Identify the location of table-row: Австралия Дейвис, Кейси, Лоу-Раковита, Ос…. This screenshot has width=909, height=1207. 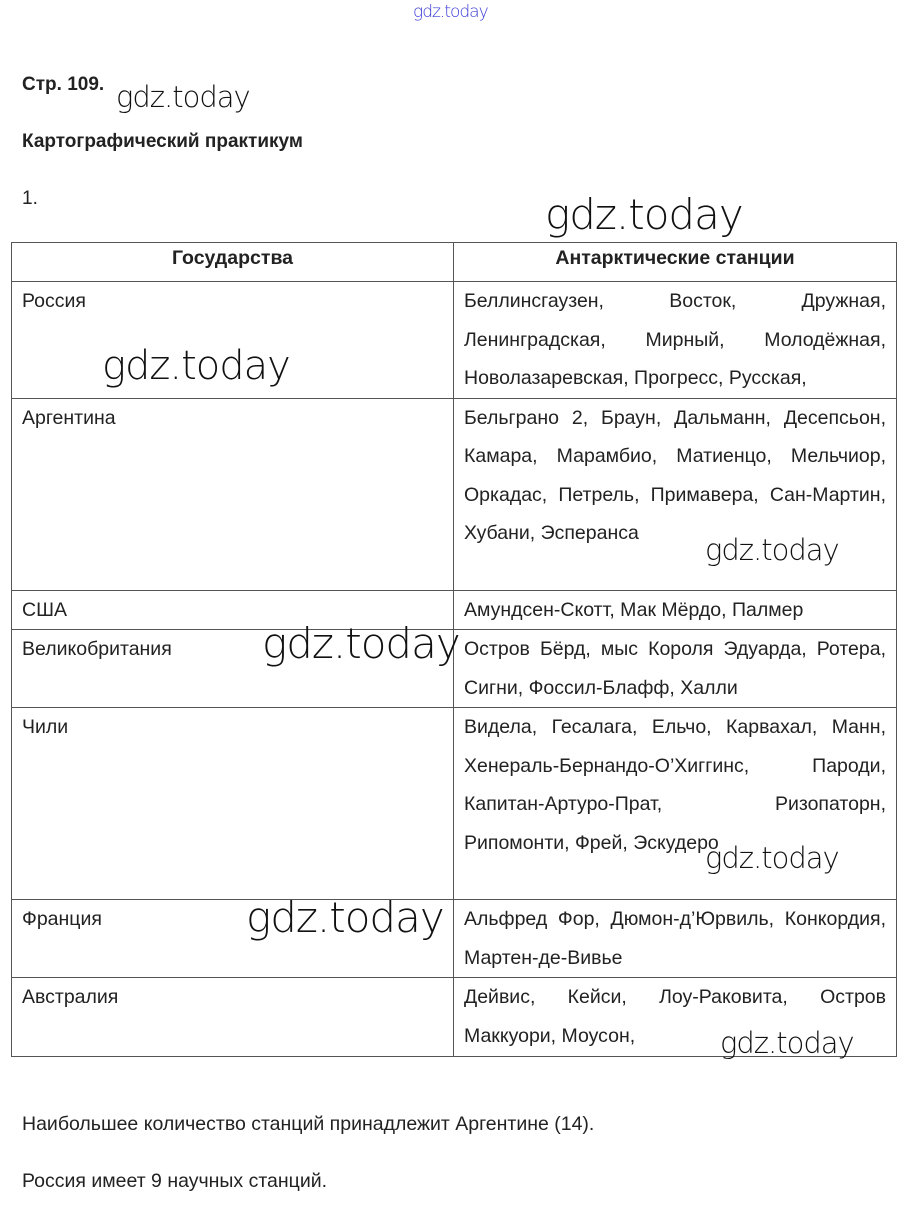
(454, 1017).